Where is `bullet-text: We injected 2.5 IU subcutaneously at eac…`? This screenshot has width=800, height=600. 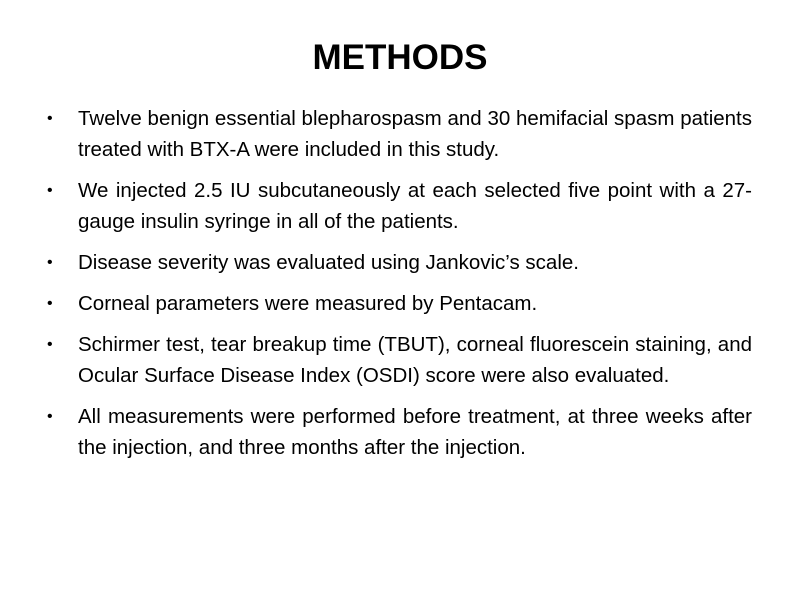 bullet-text: We injected 2.5 IU subcutaneously at eac… is located at coordinates (415, 206).